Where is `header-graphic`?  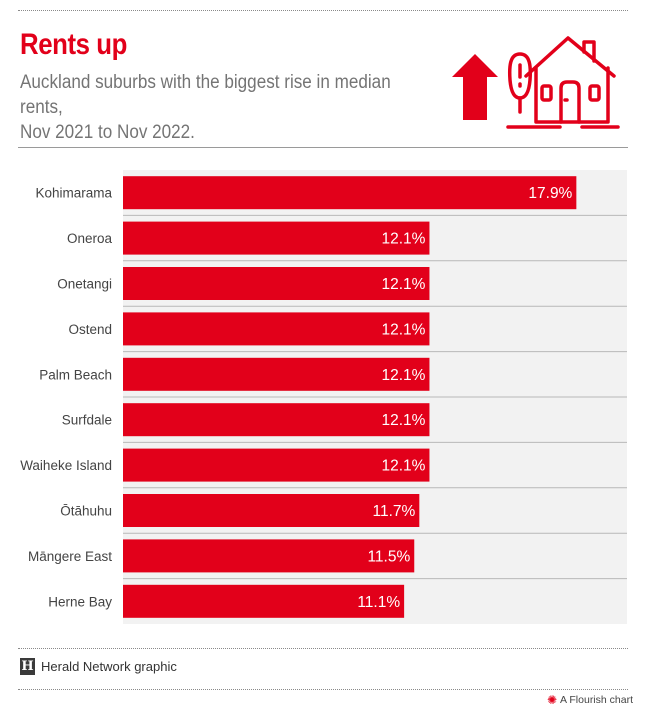
header-graphic is located at coordinates (536, 82).